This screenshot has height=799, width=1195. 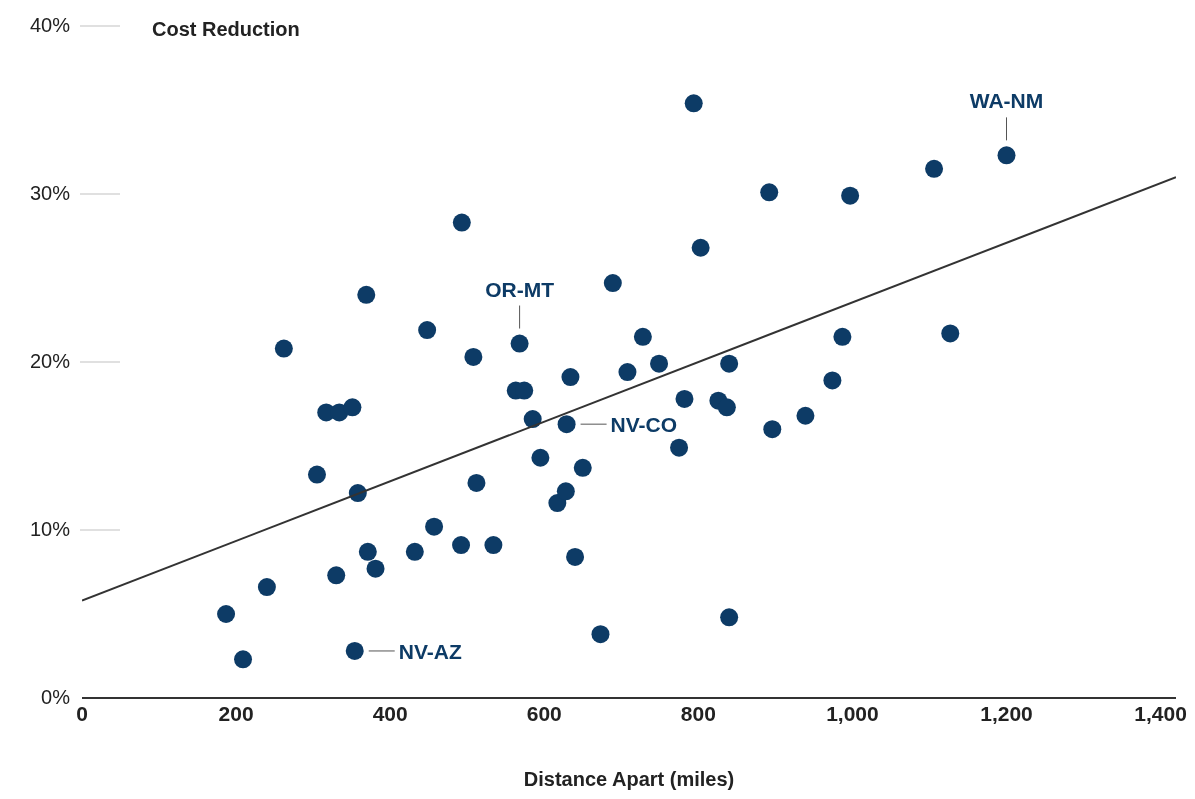 I want to click on y-tick-label: 20%, so click(x=50, y=361).